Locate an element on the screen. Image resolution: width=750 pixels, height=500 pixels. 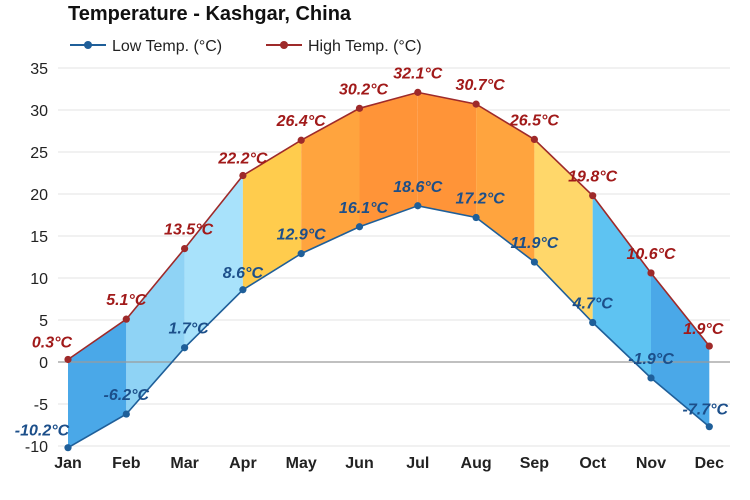
high-temp-label-apr: 22.2°C is located at coordinates (242, 159).